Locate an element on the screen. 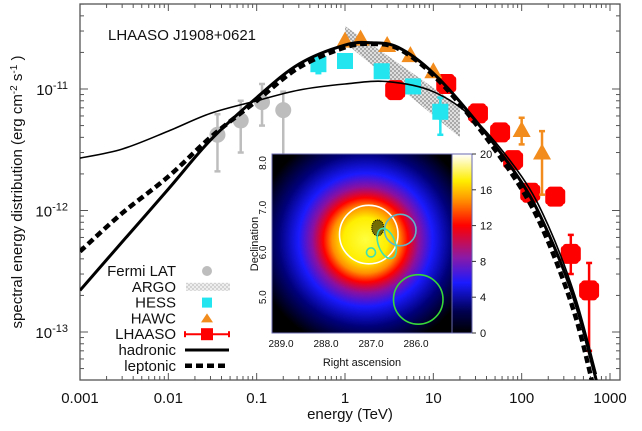  y-tick-label: 10-12 is located at coordinates (51, 211).